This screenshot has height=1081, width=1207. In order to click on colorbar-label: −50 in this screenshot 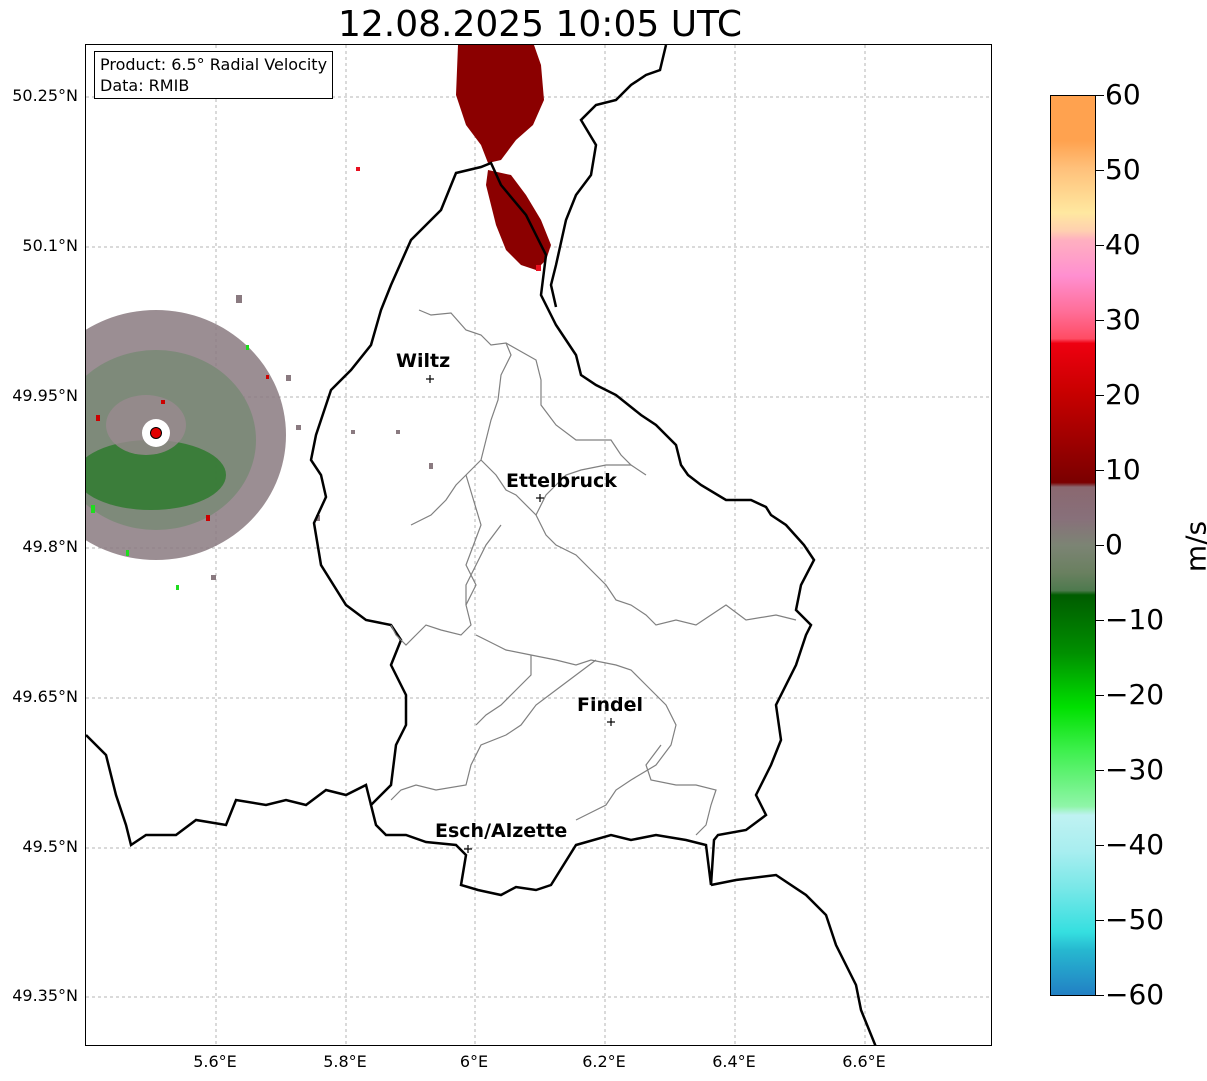, I will do `click(1135, 919)`.